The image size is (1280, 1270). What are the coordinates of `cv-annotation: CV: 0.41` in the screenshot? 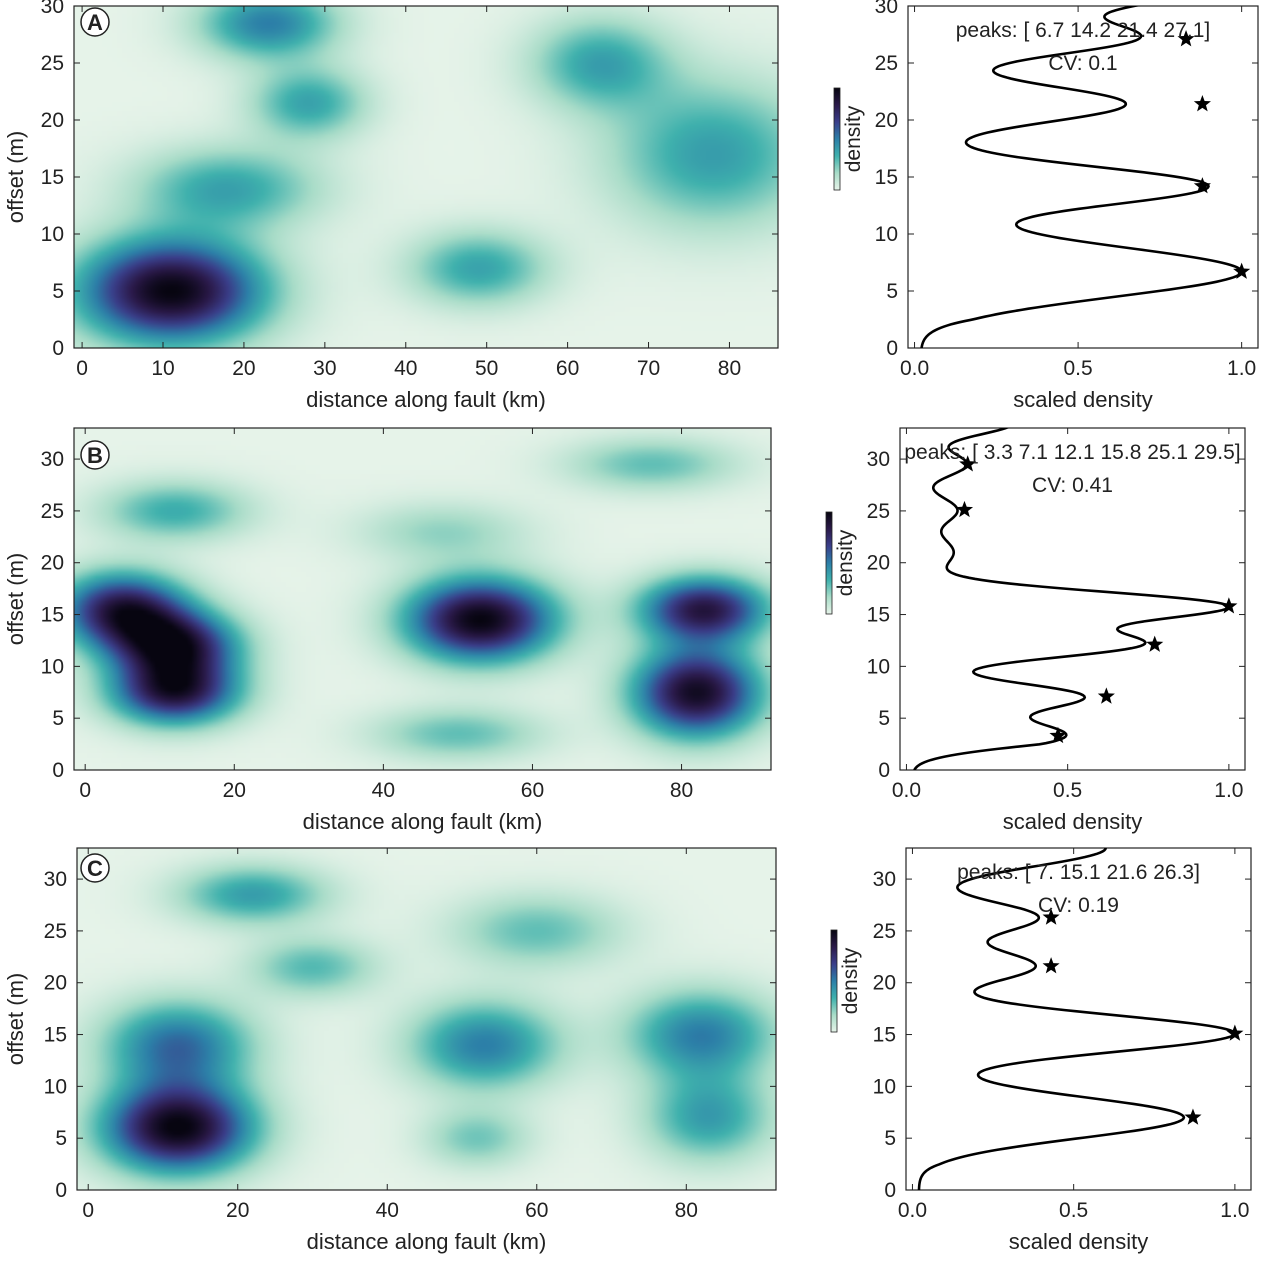 It's located at (1072, 485).